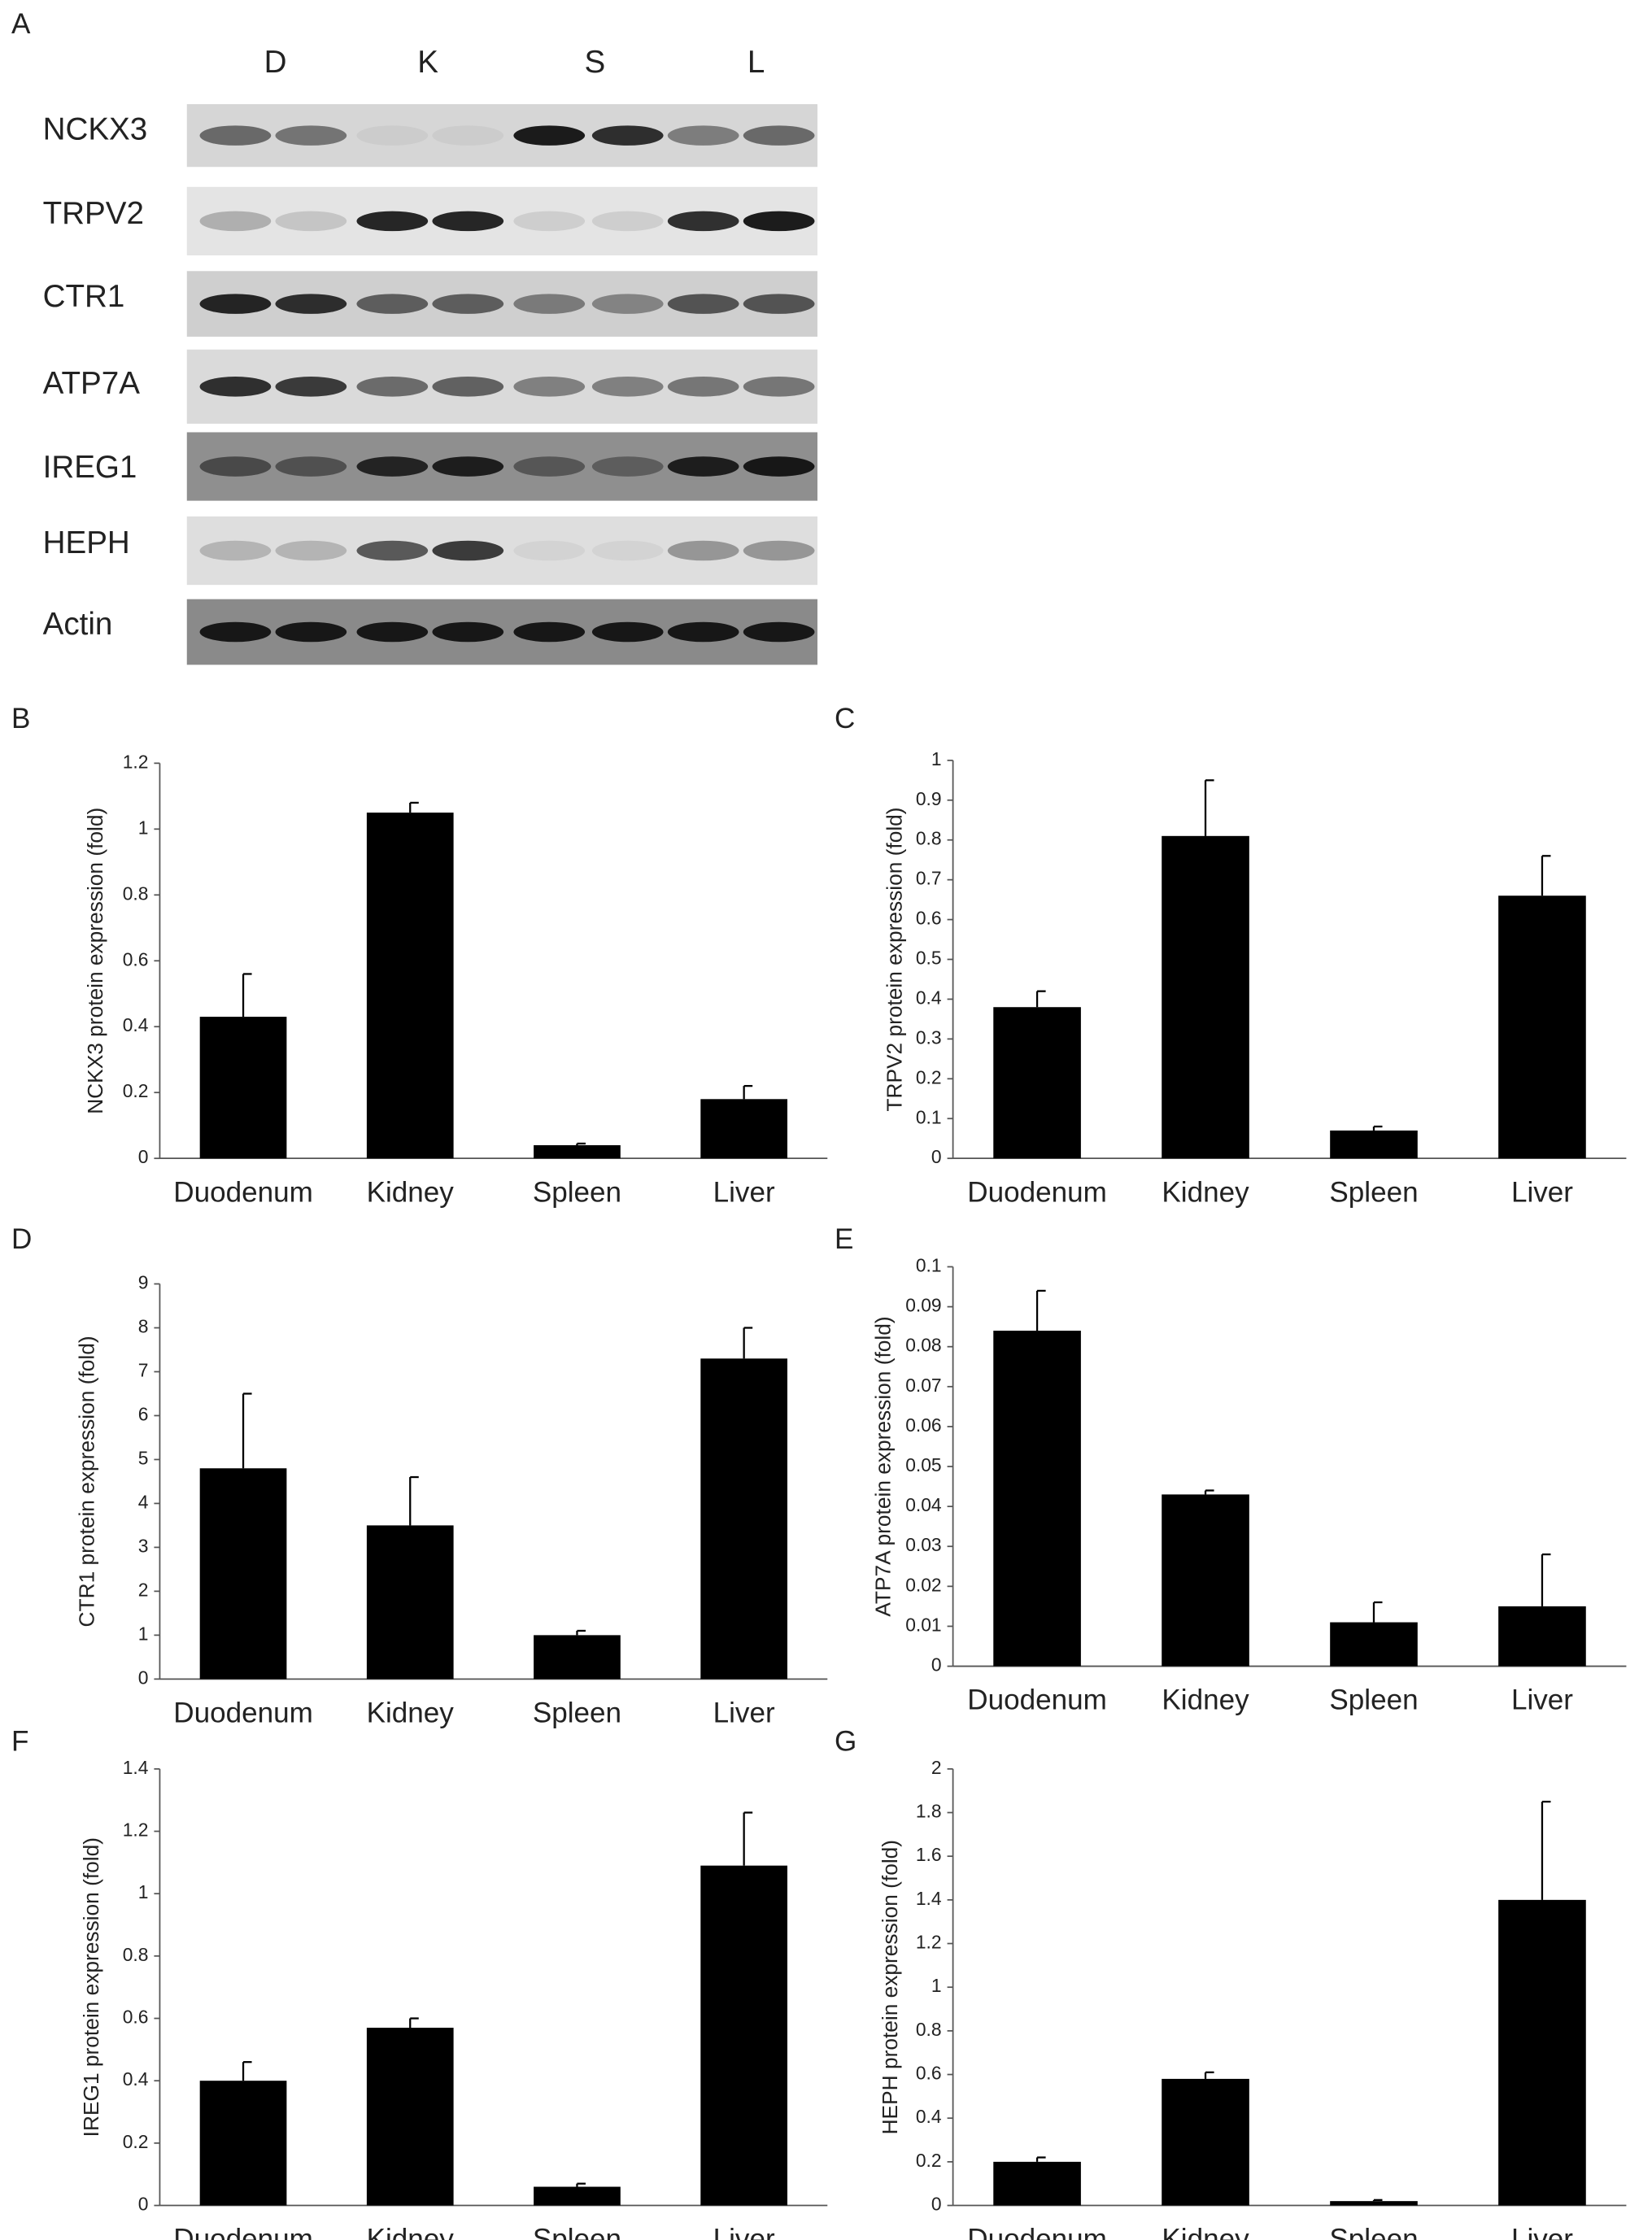 Image resolution: width=1652 pixels, height=2240 pixels. I want to click on panel-letter: G, so click(846, 1742).